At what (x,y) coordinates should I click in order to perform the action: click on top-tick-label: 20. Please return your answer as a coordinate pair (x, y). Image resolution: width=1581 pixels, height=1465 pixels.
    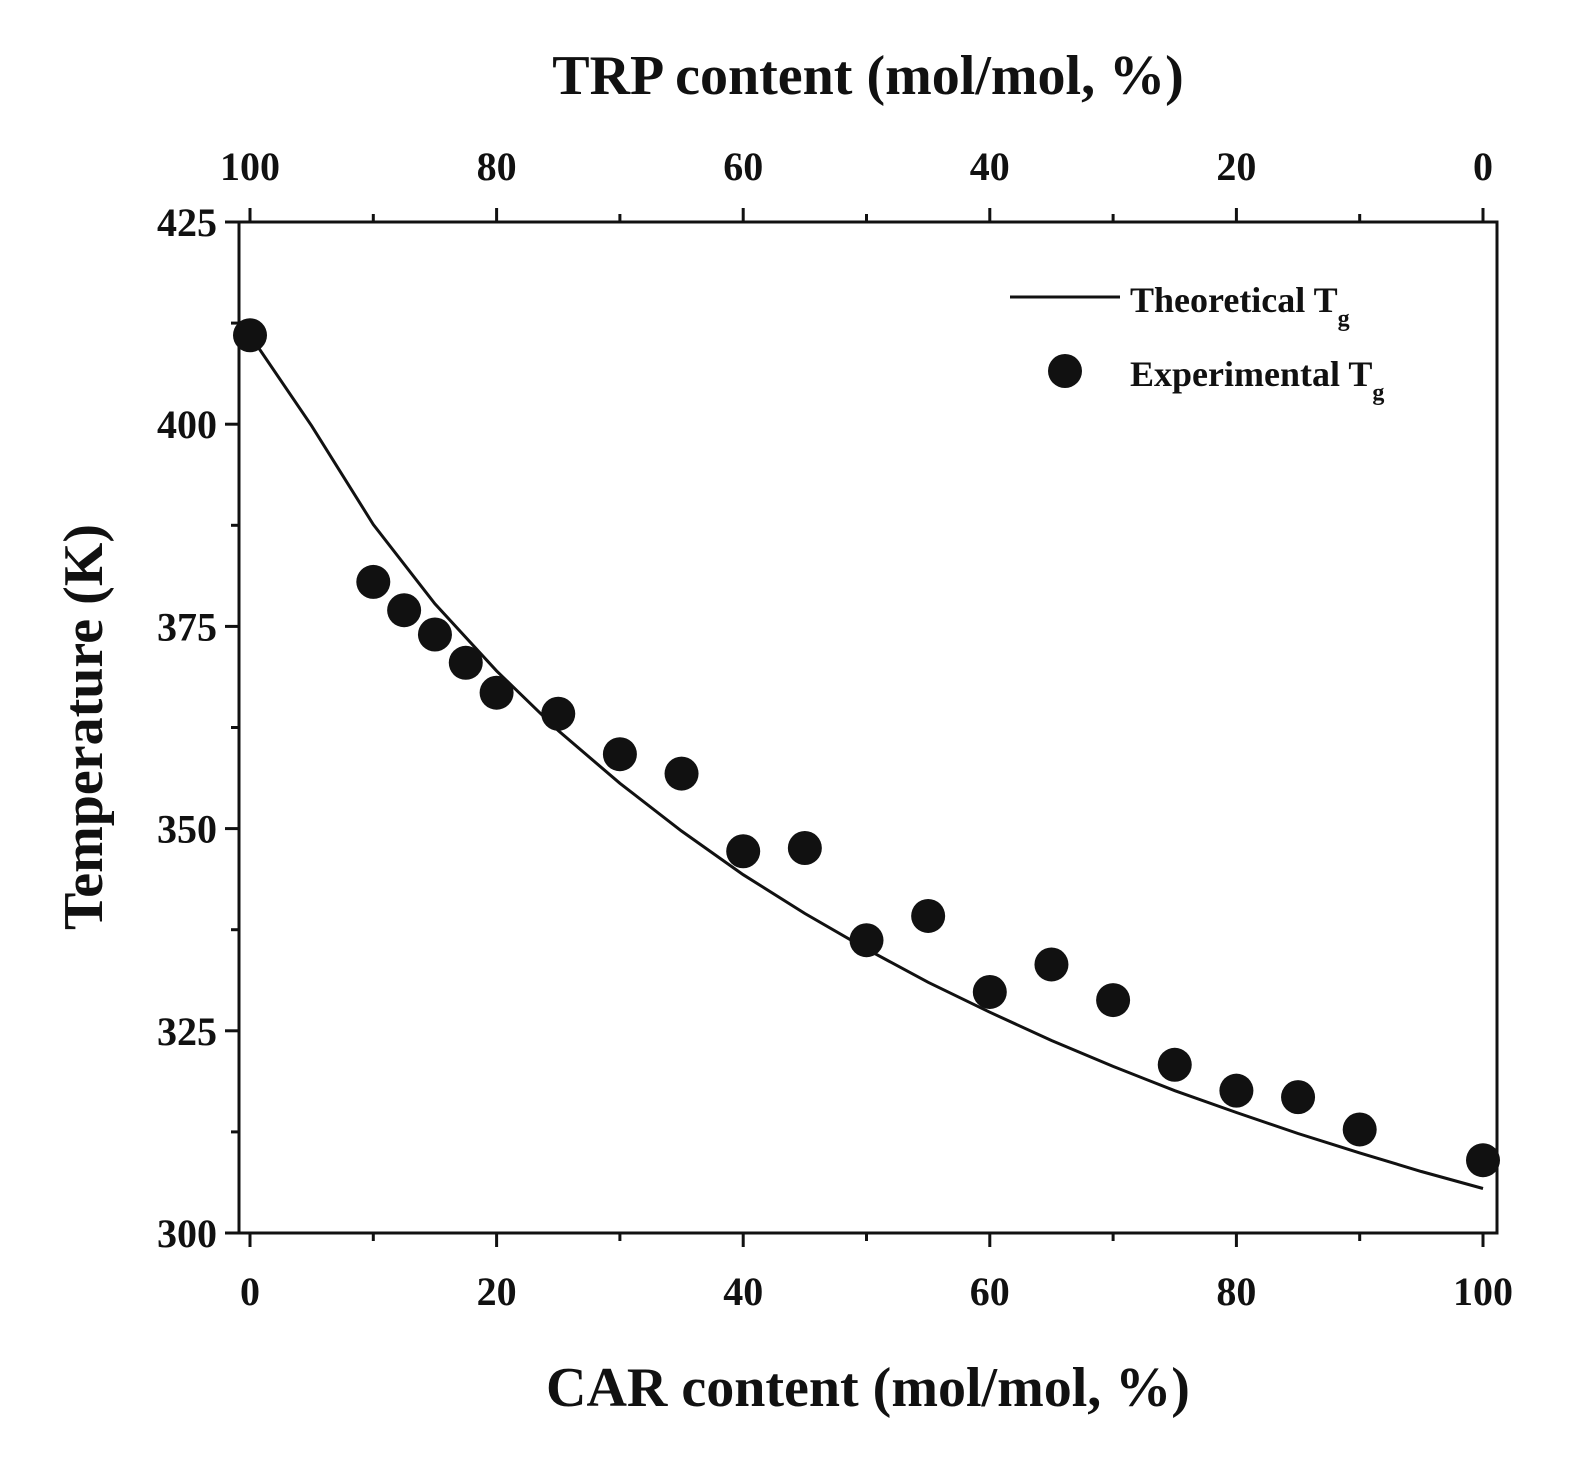
    Looking at the image, I should click on (1236, 166).